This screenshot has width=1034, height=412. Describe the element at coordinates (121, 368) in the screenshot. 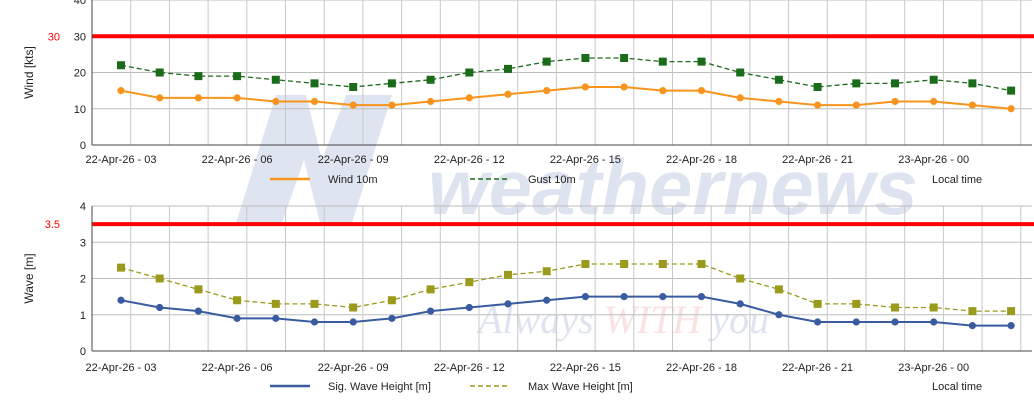

I see `wave-xtick-label: 22-Apr-26 - 03` at that location.